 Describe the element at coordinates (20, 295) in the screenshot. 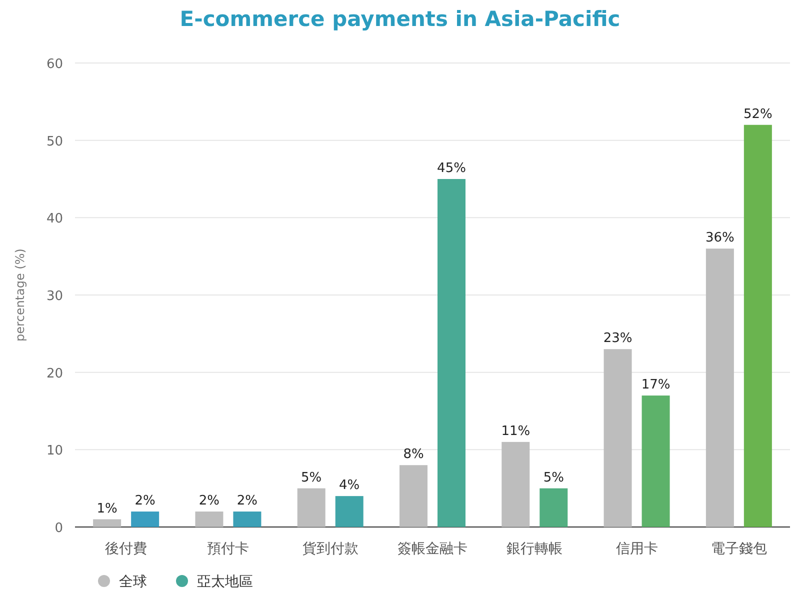

I see `y-axis-title: percentage (%)` at that location.